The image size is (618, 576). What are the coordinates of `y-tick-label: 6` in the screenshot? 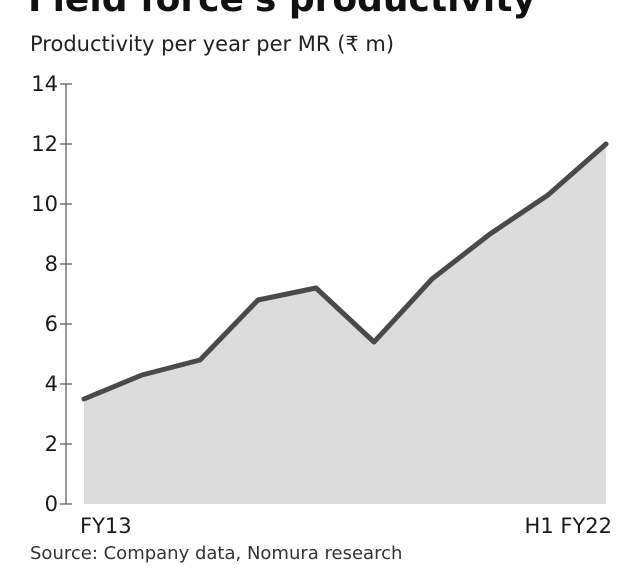 It's located at (51, 324).